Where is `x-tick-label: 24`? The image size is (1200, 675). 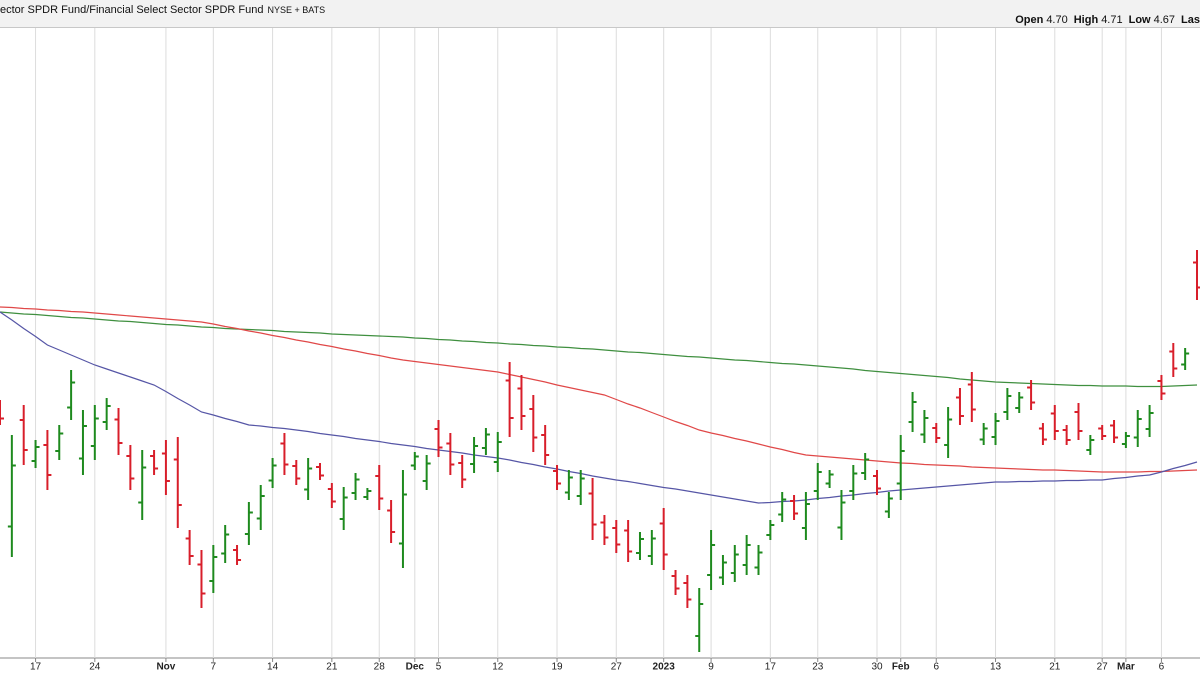
x-tick-label: 24 is located at coordinates (95, 667).